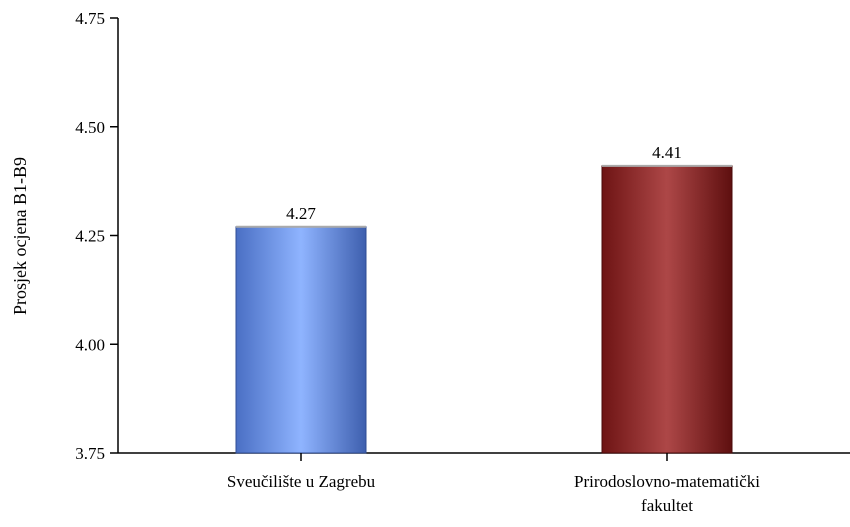 The height and width of the screenshot is (527, 850). What do you see at coordinates (667, 481) in the screenshot?
I see `x-category-label: Prirodoslovno-matematički` at bounding box center [667, 481].